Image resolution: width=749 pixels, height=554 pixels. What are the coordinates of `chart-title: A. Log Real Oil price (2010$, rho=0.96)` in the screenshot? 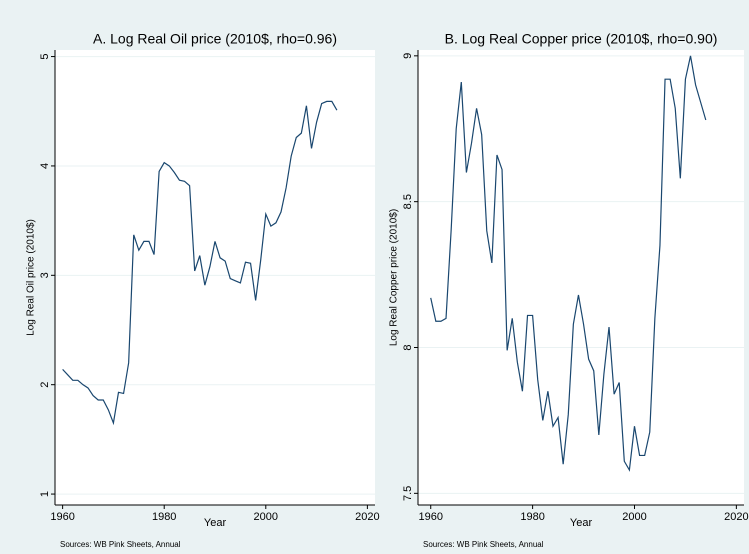 It's located at (215, 39).